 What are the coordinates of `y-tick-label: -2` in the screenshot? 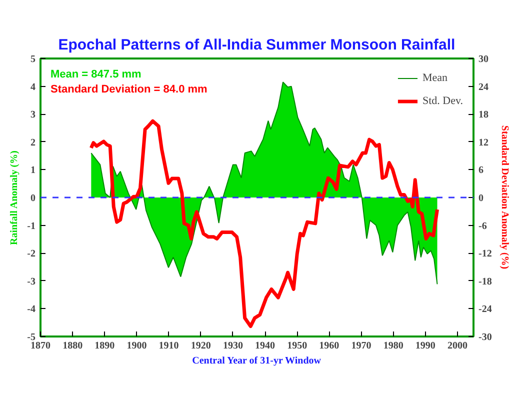 It's located at (31, 254).